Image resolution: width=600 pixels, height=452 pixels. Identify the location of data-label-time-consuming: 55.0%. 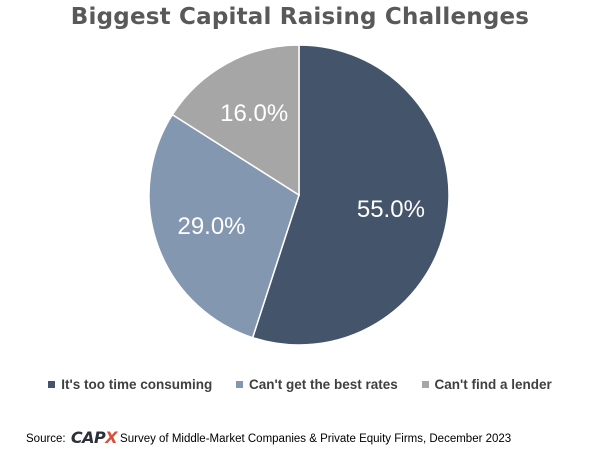
(391, 209).